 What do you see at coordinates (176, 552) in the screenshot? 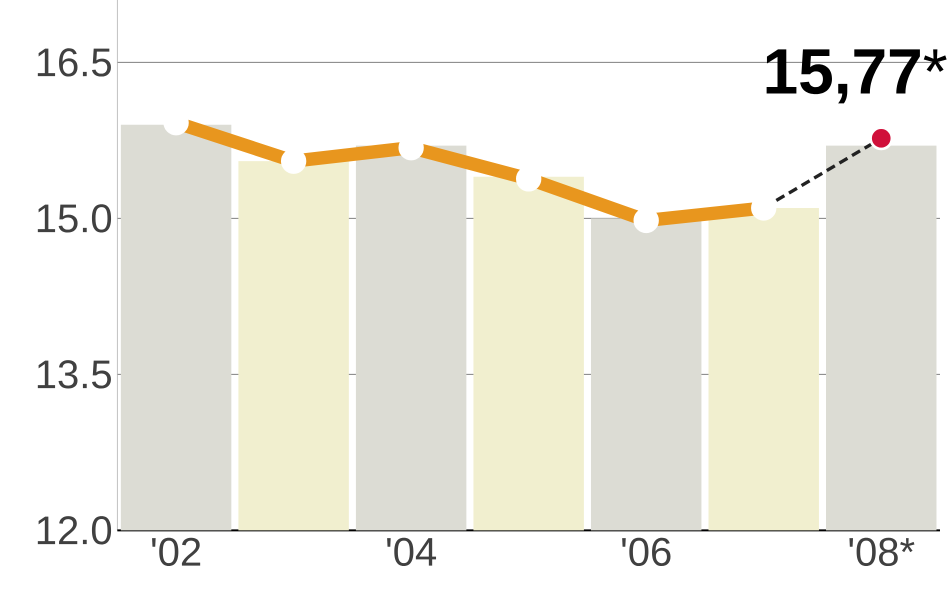
I see `x-tick-label: '02` at bounding box center [176, 552].